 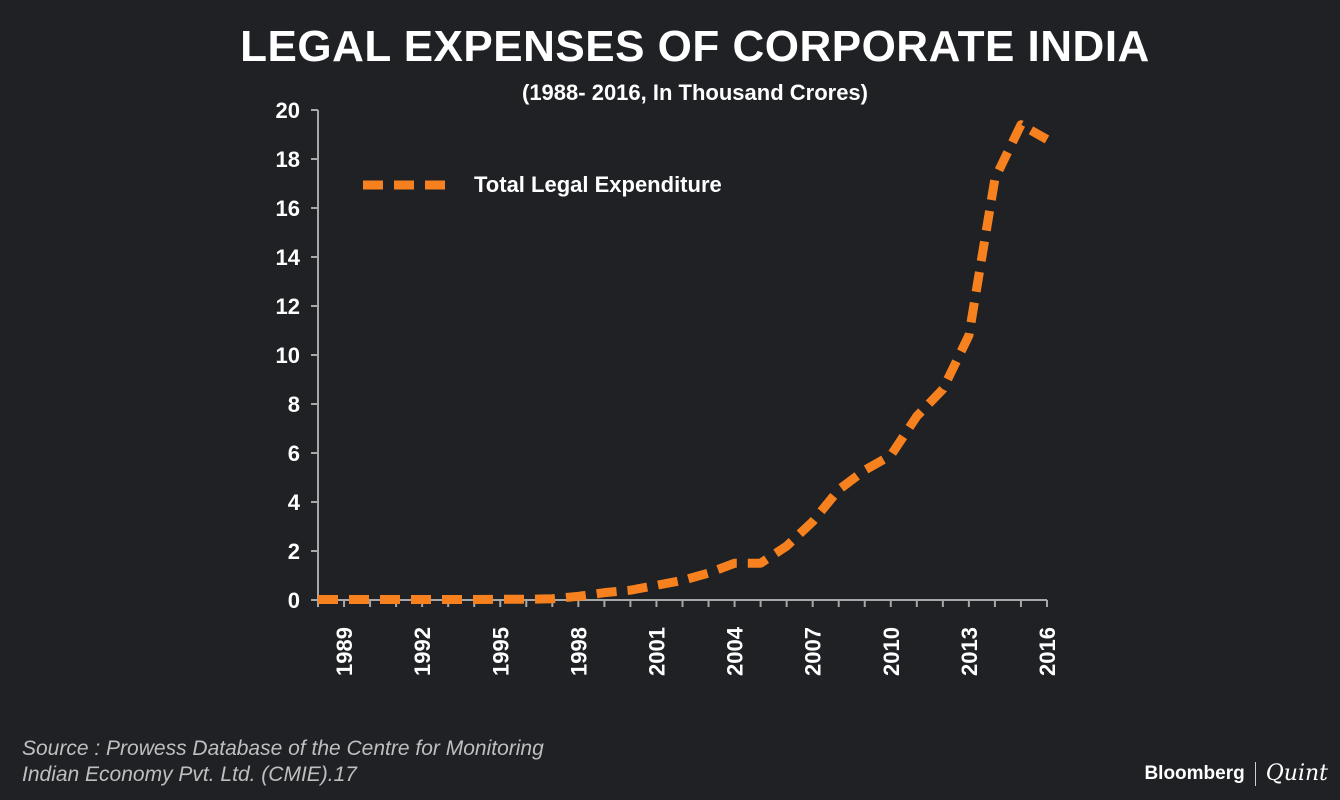 I want to click on source-line-2: Indian Economy Pvt. Ltd. (CMIE).17, so click(x=189, y=774).